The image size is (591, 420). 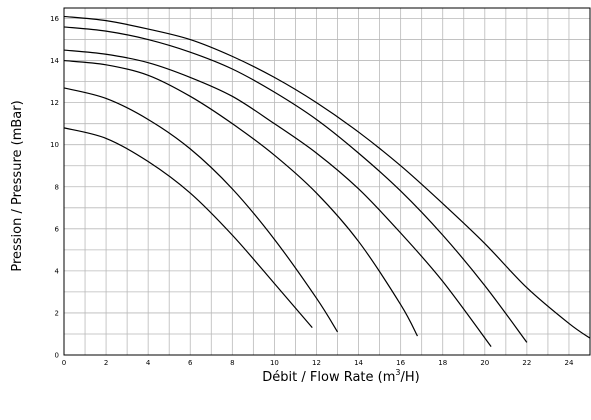 I want to click on x-tick-label: 2, so click(x=106, y=363).